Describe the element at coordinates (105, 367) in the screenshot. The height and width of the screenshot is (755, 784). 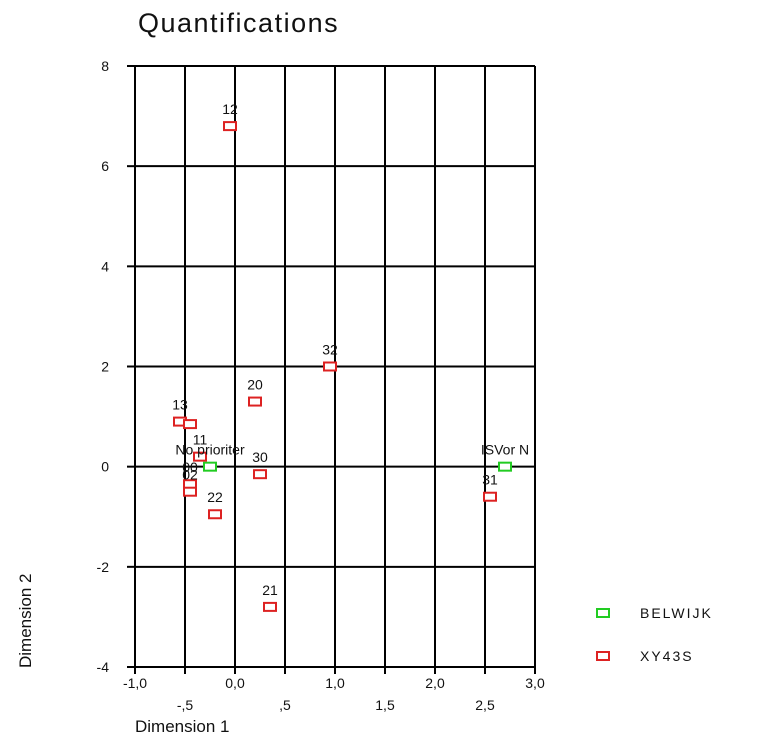
I see `y-tick-label: 2` at that location.